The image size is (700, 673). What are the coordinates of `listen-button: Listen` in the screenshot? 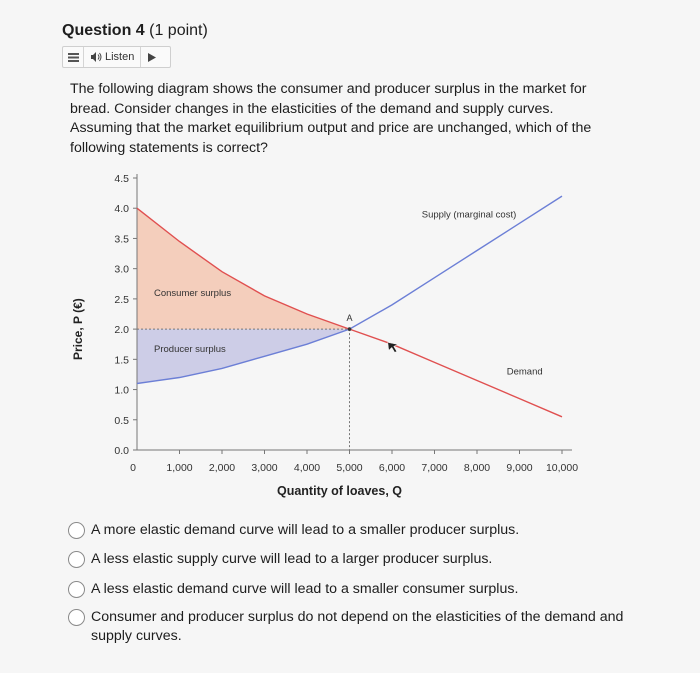 It's located at (113, 57).